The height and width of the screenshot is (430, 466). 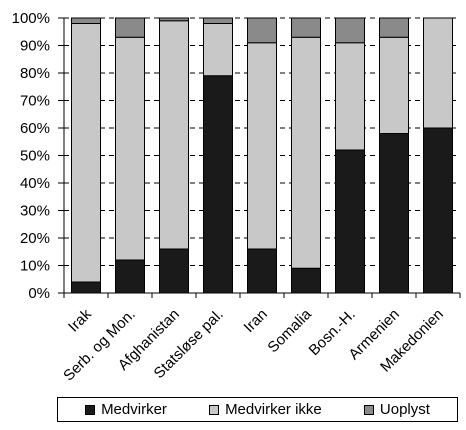 I want to click on legend-label-uoplyst: Uoplyst, so click(x=404, y=409).